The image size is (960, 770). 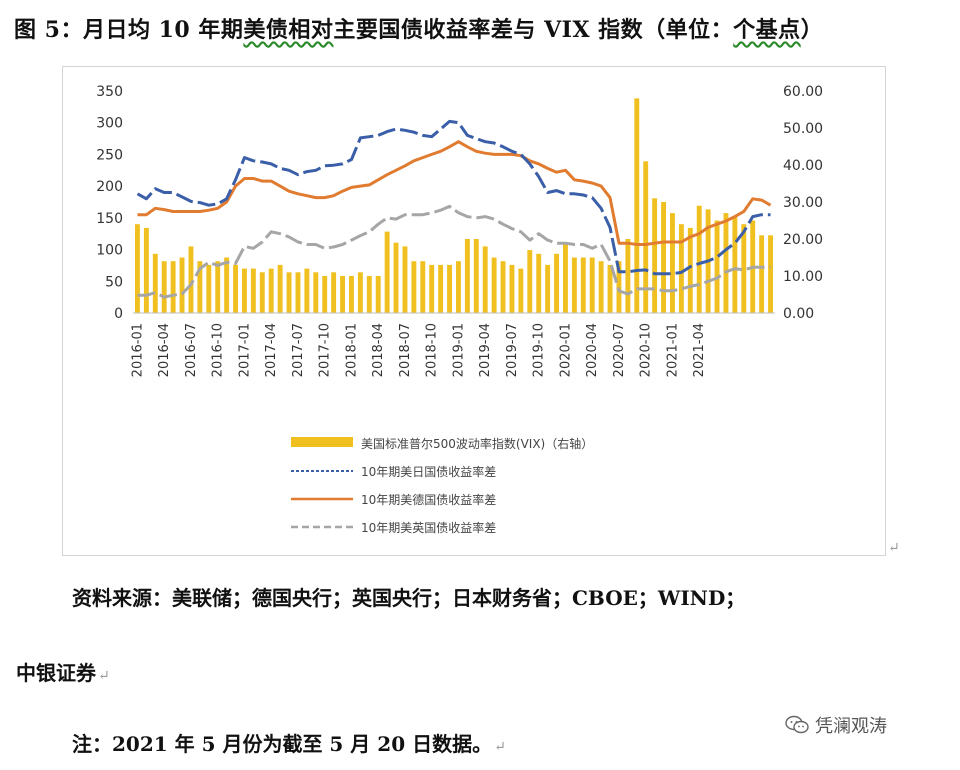 What do you see at coordinates (109, 92) in the screenshot?
I see `left-axis-tick-label: 350` at bounding box center [109, 92].